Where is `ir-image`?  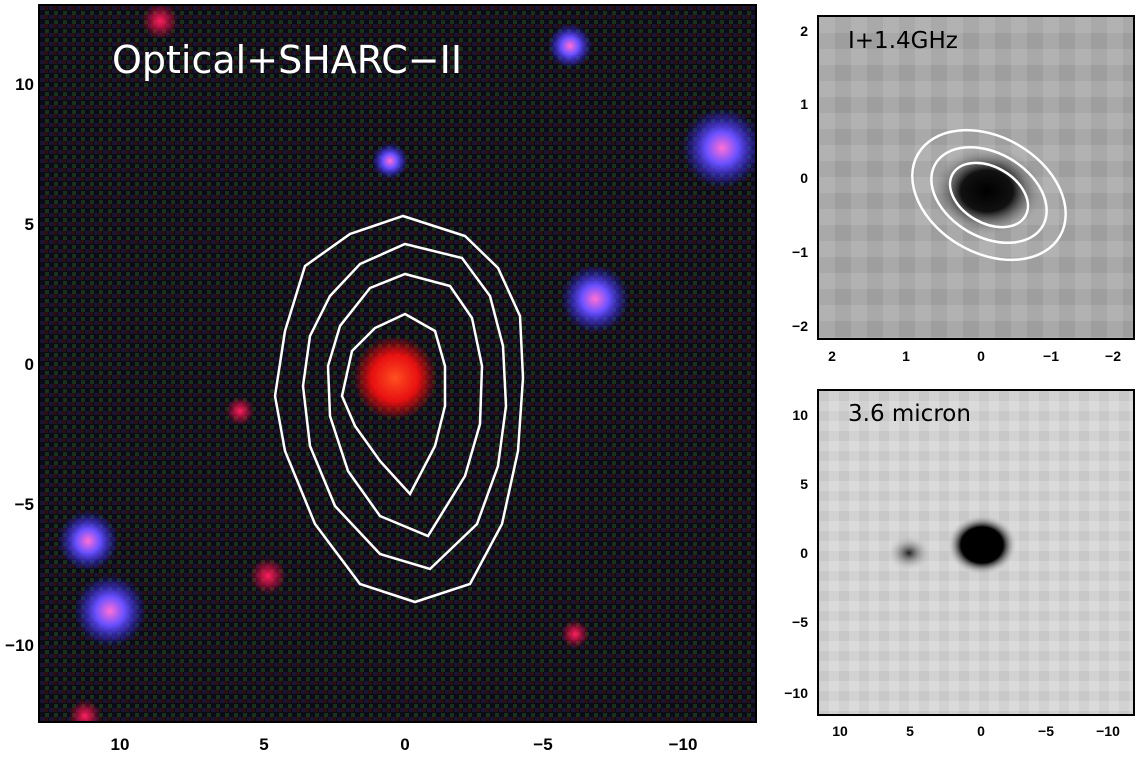
ir-image is located at coordinates (976, 552).